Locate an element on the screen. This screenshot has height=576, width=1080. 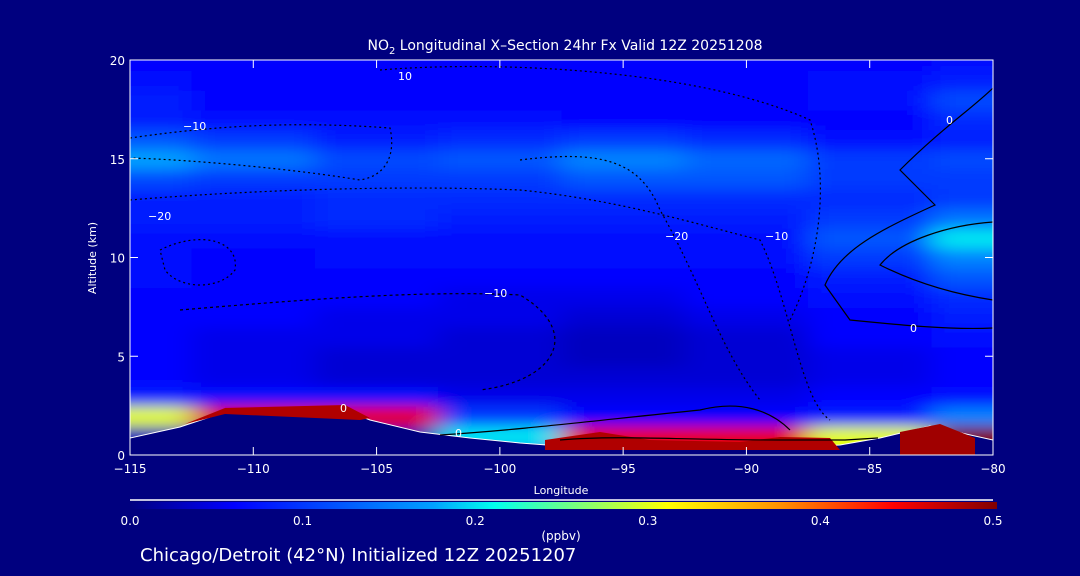
colorbar-ticks: 0.0 0.1 0.2 0.3 0.4 0.5 is located at coordinates (561, 521).